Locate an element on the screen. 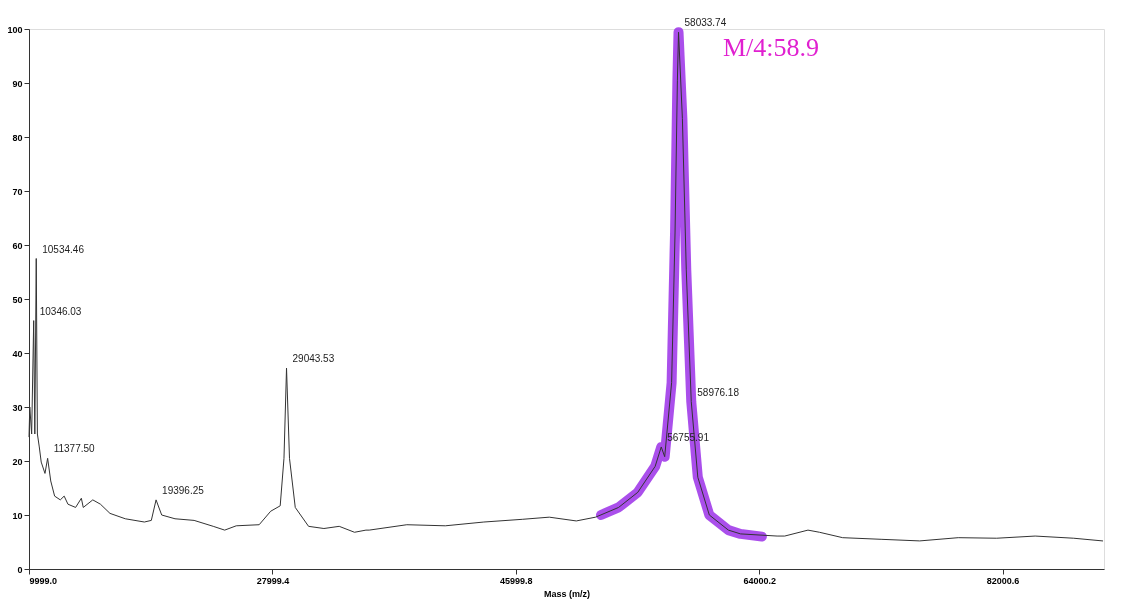  y-tick-label: 40 is located at coordinates (17, 353).